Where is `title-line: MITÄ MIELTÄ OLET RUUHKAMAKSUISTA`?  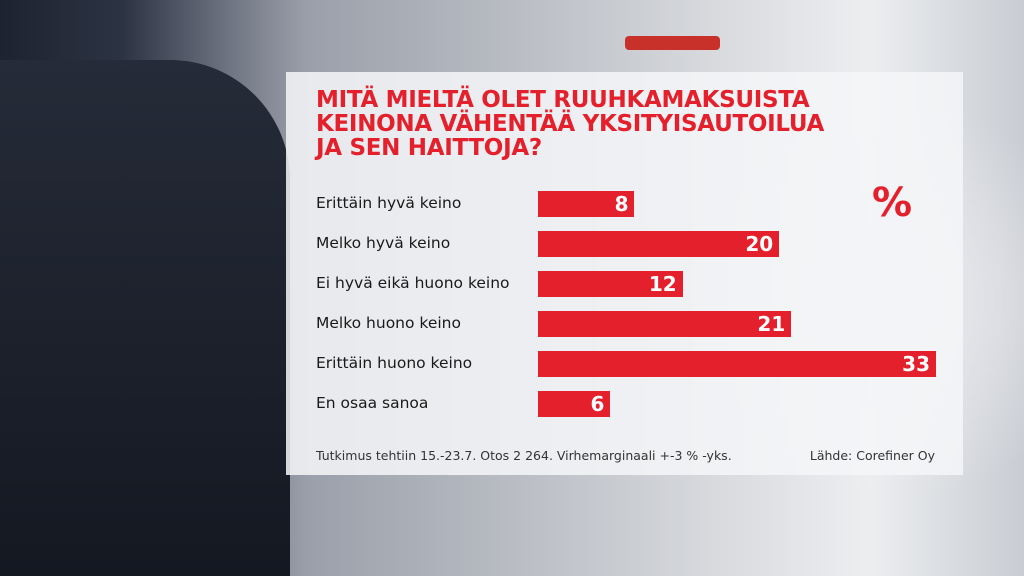
title-line: MITÄ MIELTÄ OLET RUUHKAMAKSUISTA is located at coordinates (563, 100).